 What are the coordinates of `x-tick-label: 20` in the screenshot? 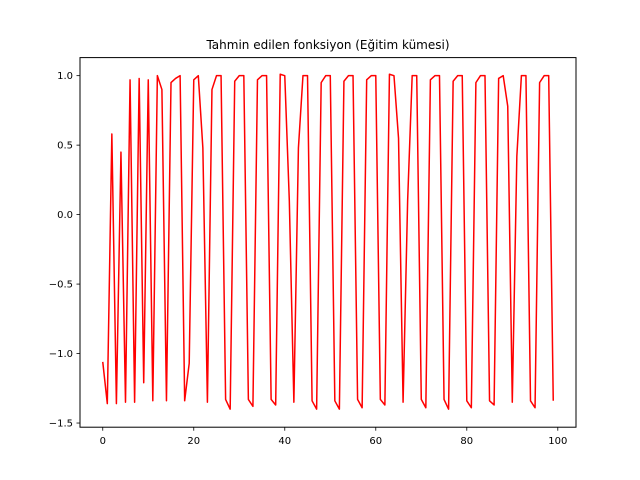 It's located at (193, 441).